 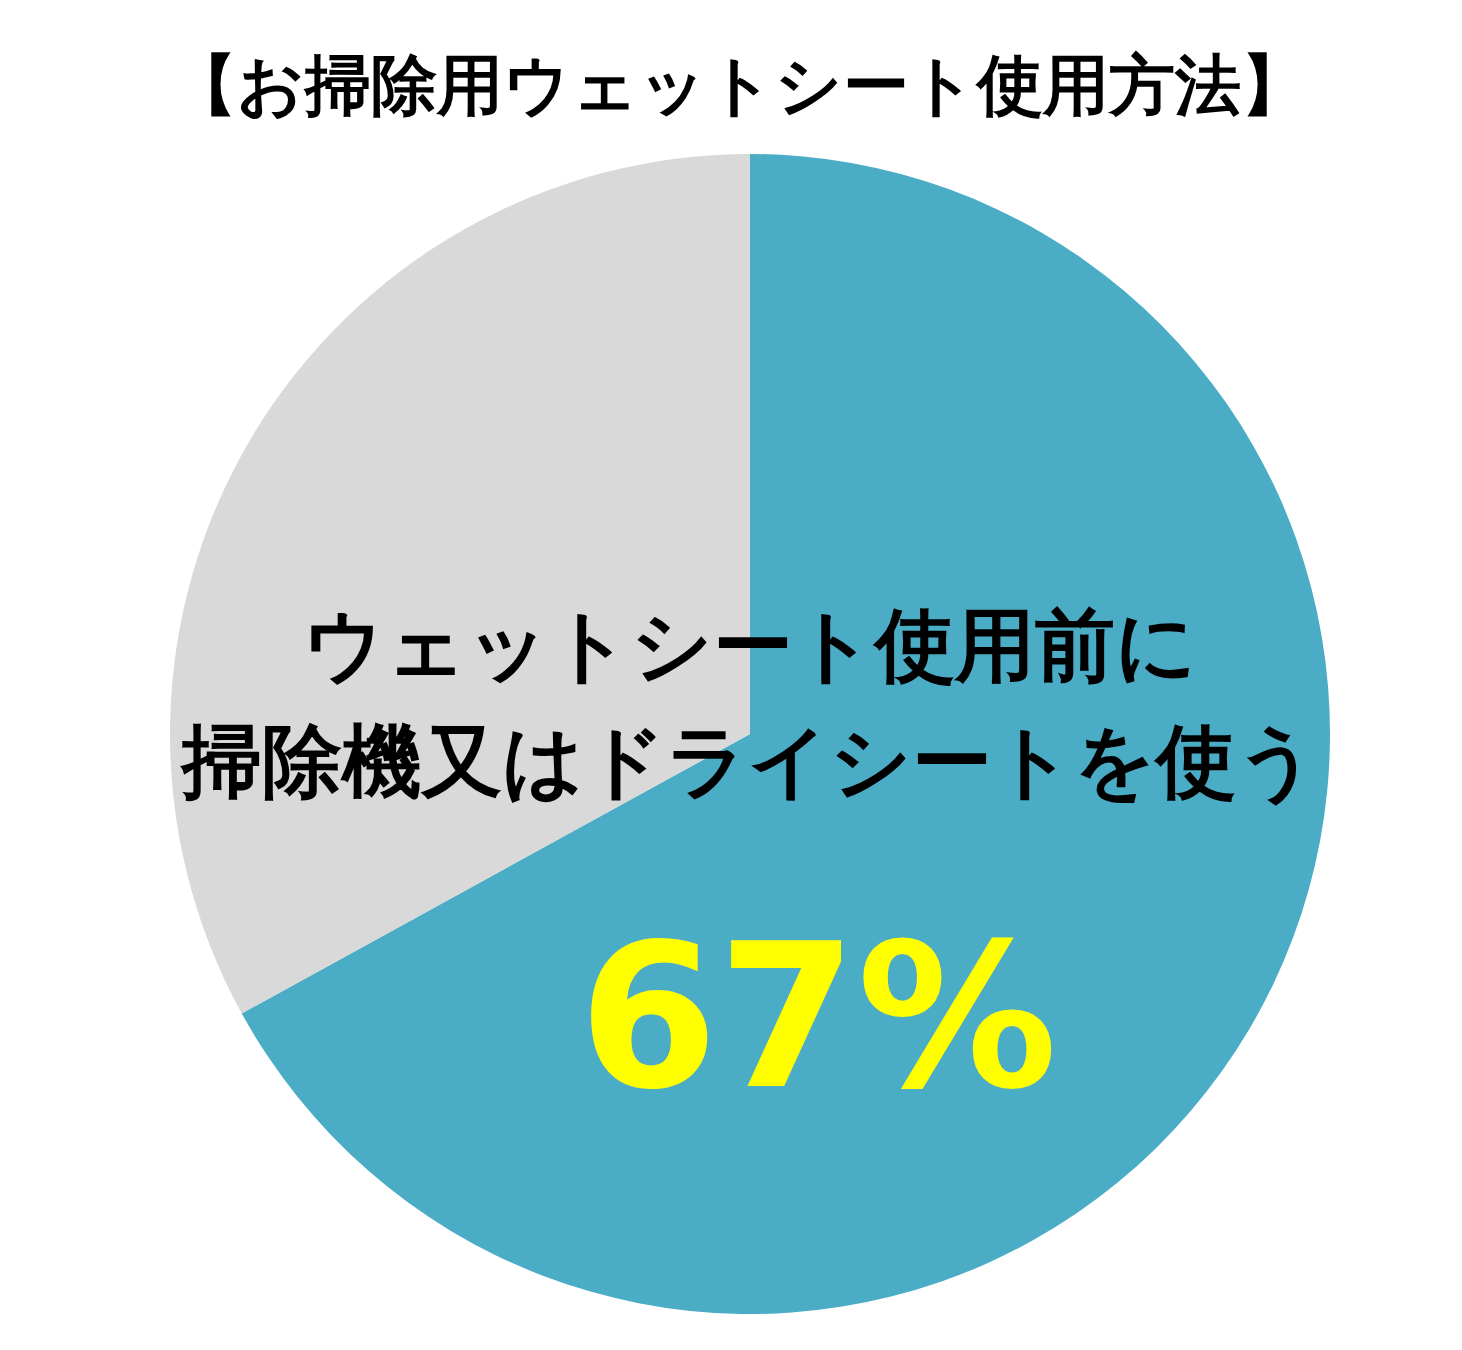 I want to click on chart-title: 【お掃除用ウェットシート使用方法】, so click(x=739, y=85).